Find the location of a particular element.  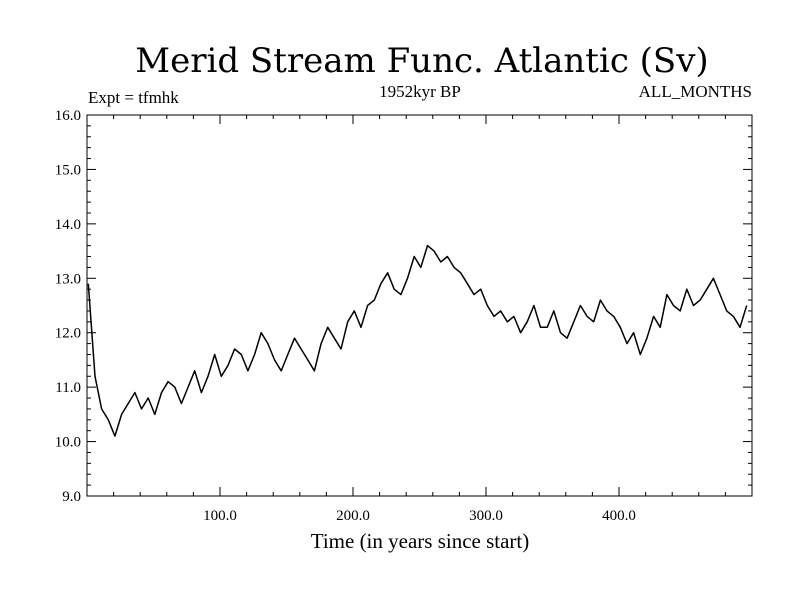

chart-subtitle: 1952kyr BP is located at coordinates (420, 91).